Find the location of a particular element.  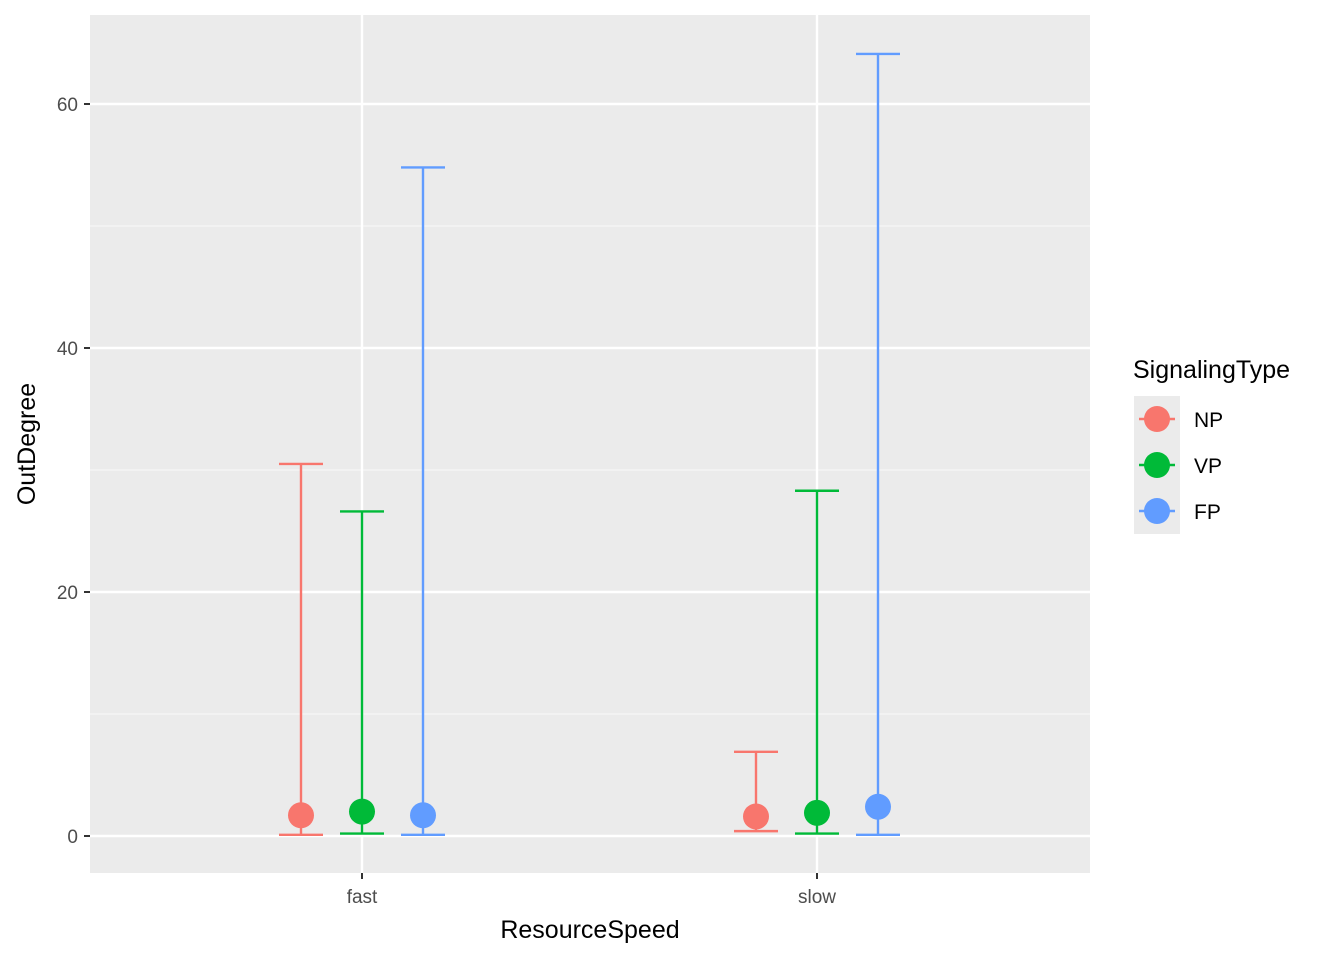

legend-title: SignalingType is located at coordinates (1211, 370).